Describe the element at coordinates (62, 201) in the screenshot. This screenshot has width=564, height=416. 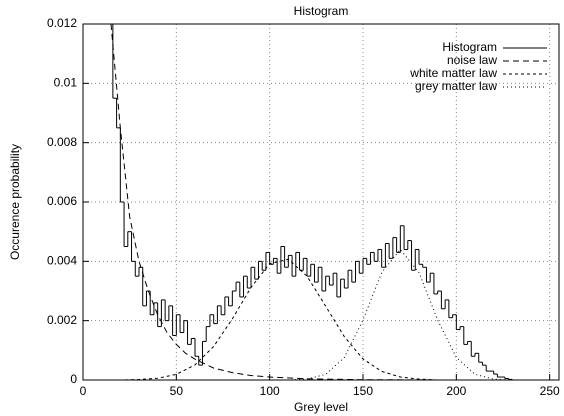
I see `y-tick-label: 0.006` at that location.